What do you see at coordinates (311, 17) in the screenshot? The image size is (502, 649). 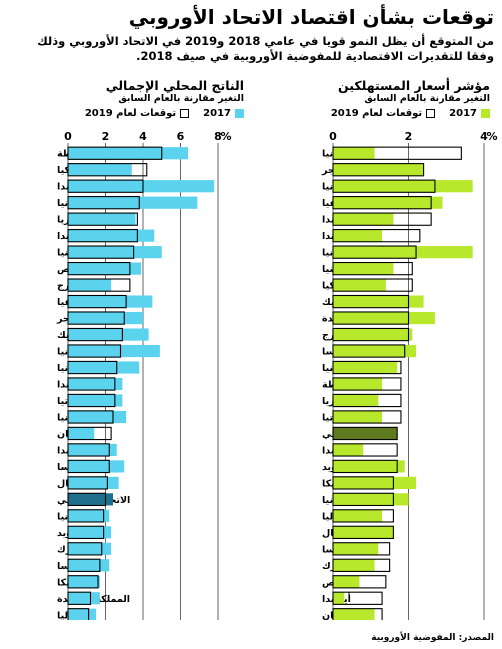 I see `page-title: توقعات بشأن اقتصاد الاتحاد الأوروبي` at bounding box center [311, 17].